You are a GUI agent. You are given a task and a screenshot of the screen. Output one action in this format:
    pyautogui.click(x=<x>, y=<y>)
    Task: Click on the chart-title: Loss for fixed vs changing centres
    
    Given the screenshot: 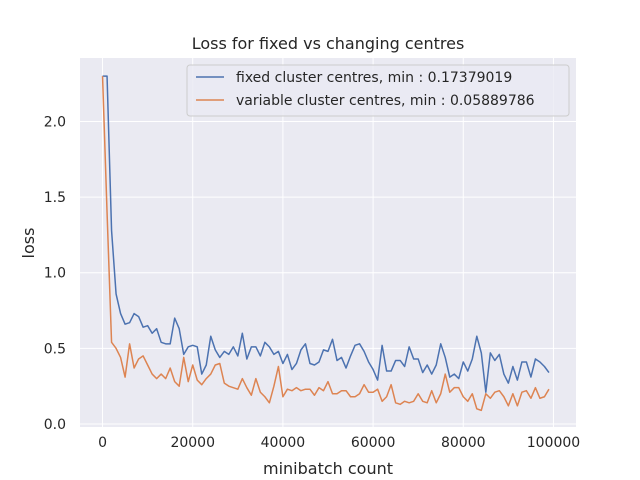 What is the action you would take?
    pyautogui.click(x=328, y=43)
    